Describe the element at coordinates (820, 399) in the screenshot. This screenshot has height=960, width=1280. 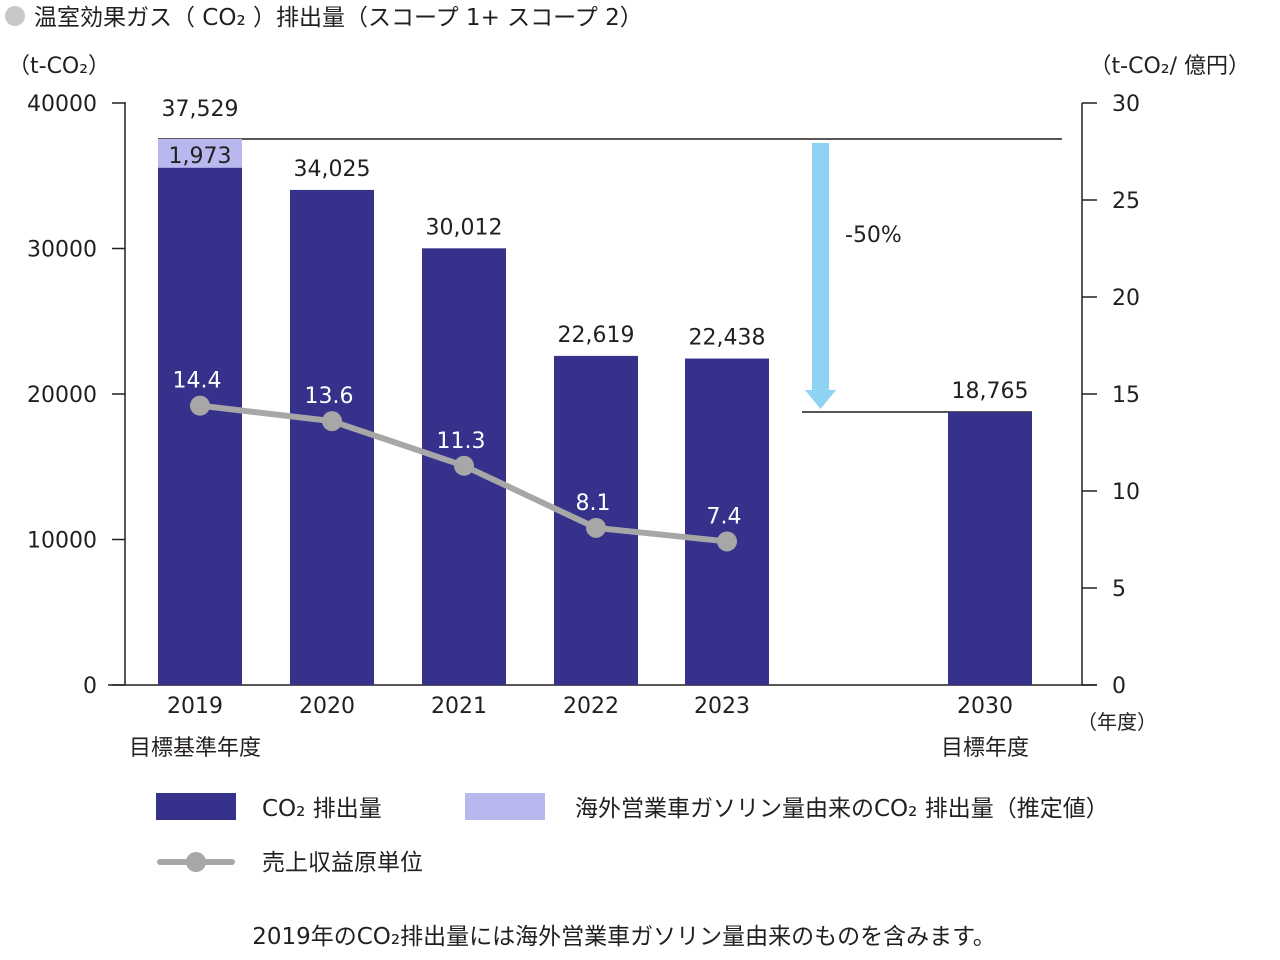
I see `reduction-arrow-head` at that location.